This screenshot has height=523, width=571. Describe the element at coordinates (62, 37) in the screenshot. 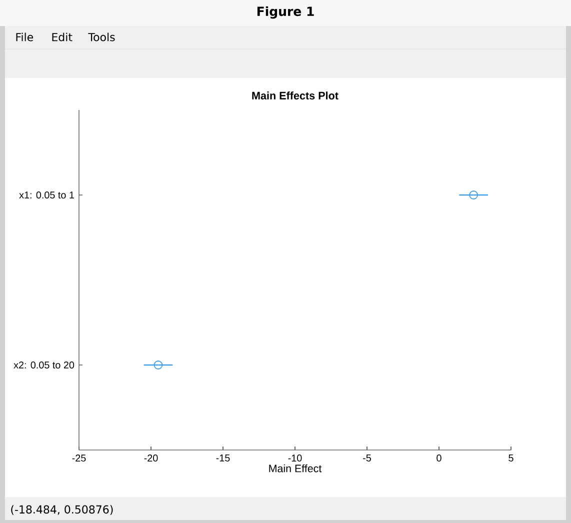

I see `text: Edit` at that location.